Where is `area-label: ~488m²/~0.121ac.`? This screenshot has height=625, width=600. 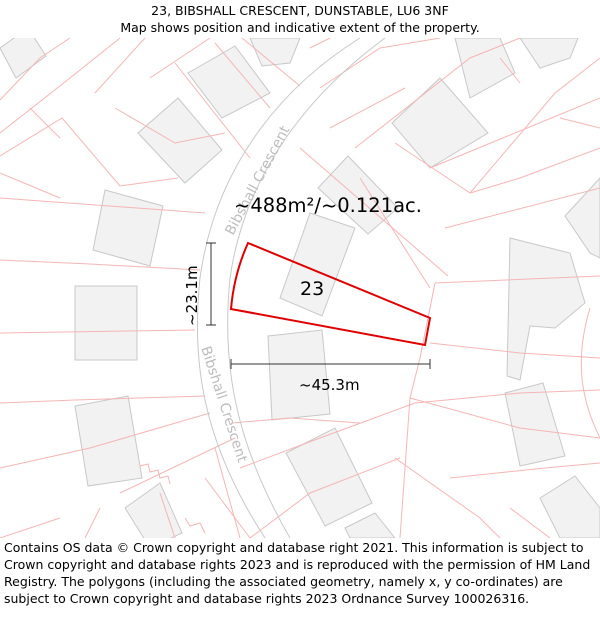
area-label: ~488m²/~0.121ac. is located at coordinates (328, 205).